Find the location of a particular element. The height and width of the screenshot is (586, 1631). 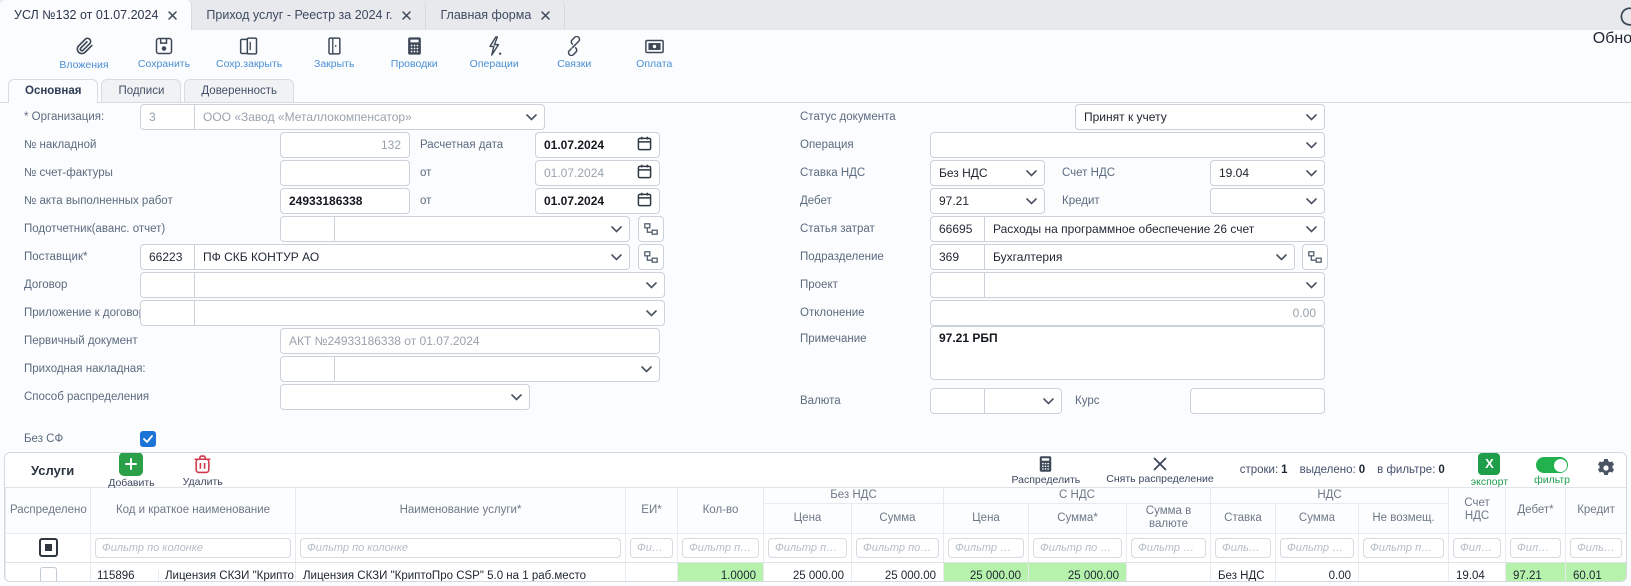

save-button: Сохранить is located at coordinates (164, 53).